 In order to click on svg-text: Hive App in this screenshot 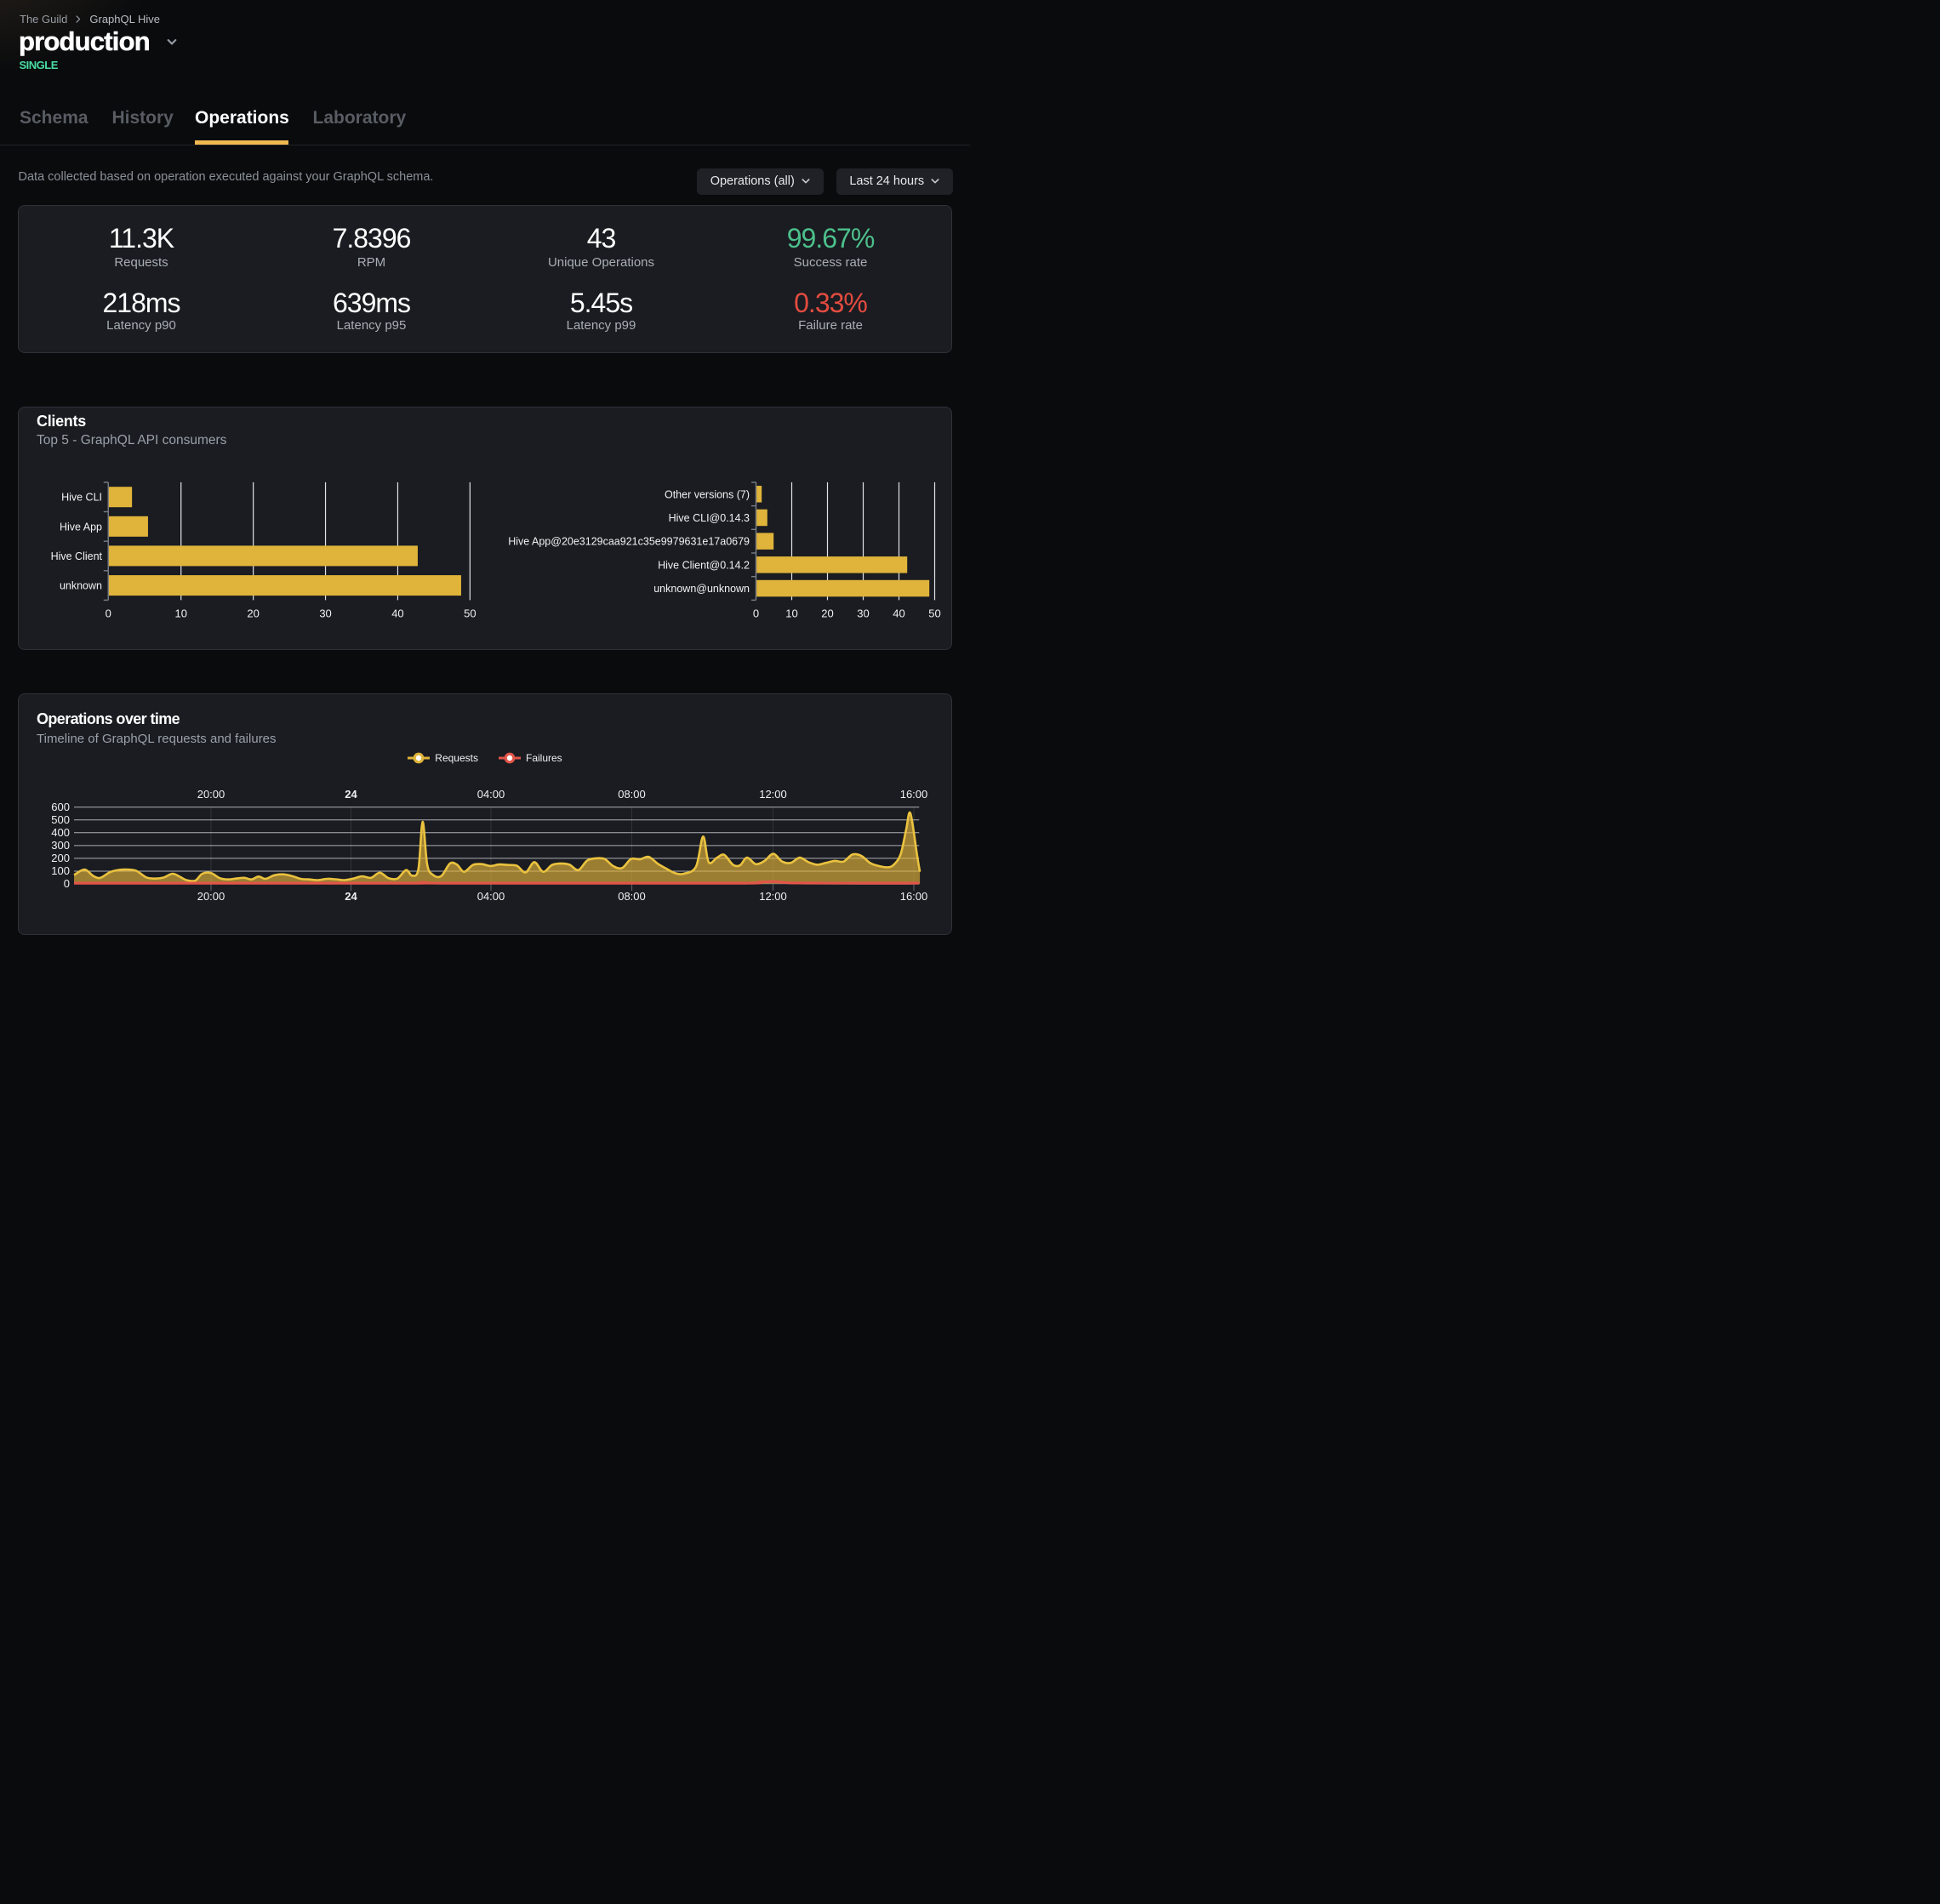, I will do `click(81, 527)`.